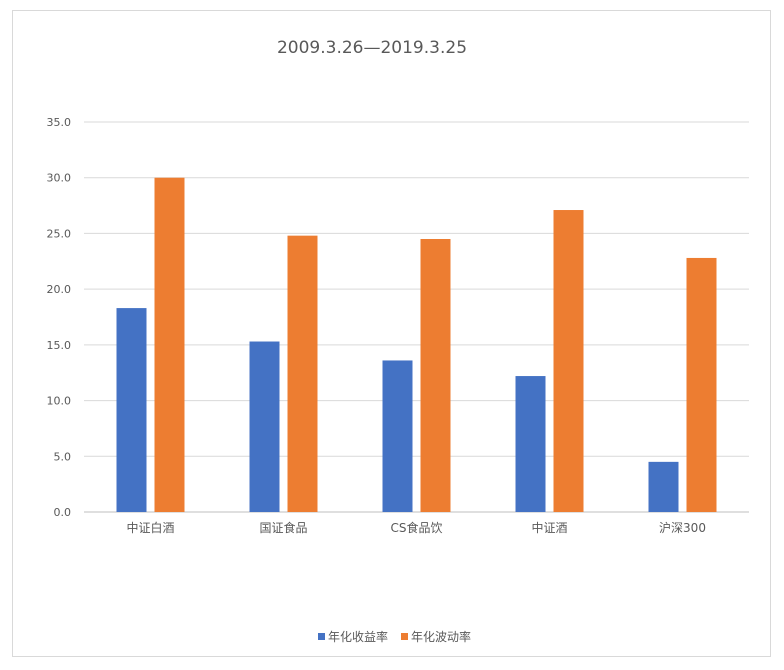 This screenshot has width=784, height=670. Describe the element at coordinates (549, 527) in the screenshot. I see `x-category-label: 中证酒` at that location.